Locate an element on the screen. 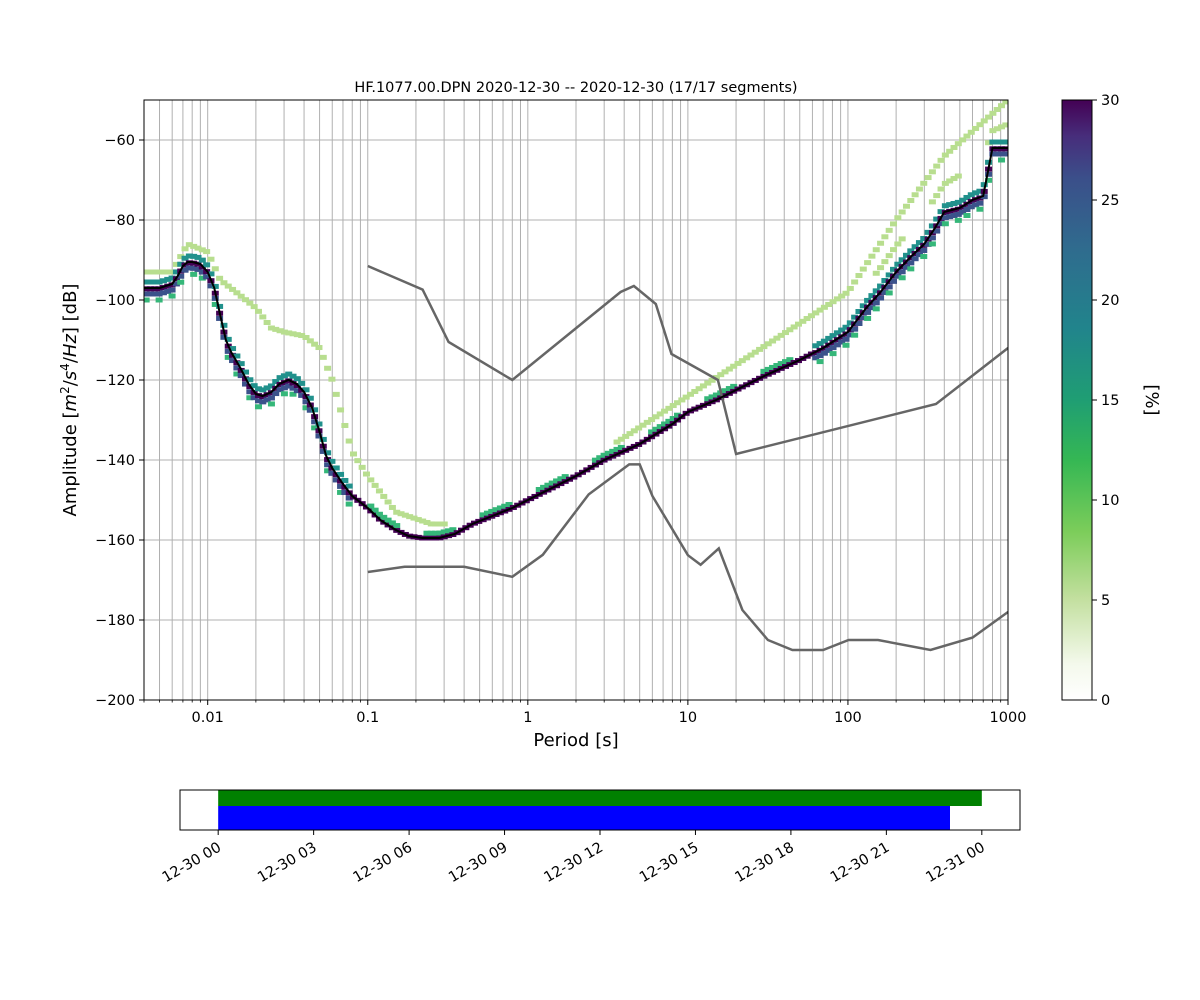 This screenshot has width=1200, height=1000. high-noise-model-line is located at coordinates (687, 360).